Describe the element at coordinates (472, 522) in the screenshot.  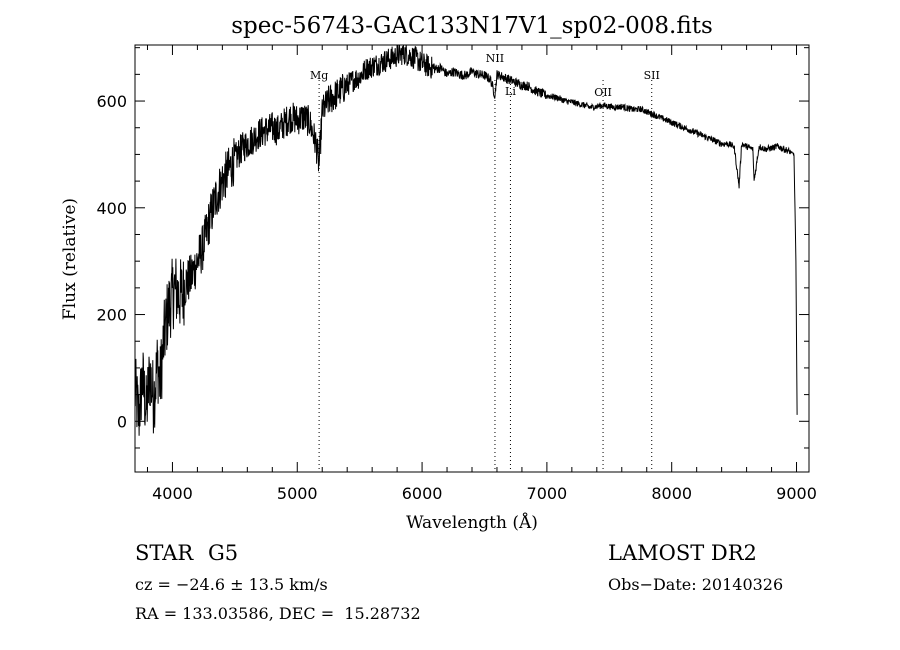
I see `x-axis-label: Wavelength (Å)` at that location.